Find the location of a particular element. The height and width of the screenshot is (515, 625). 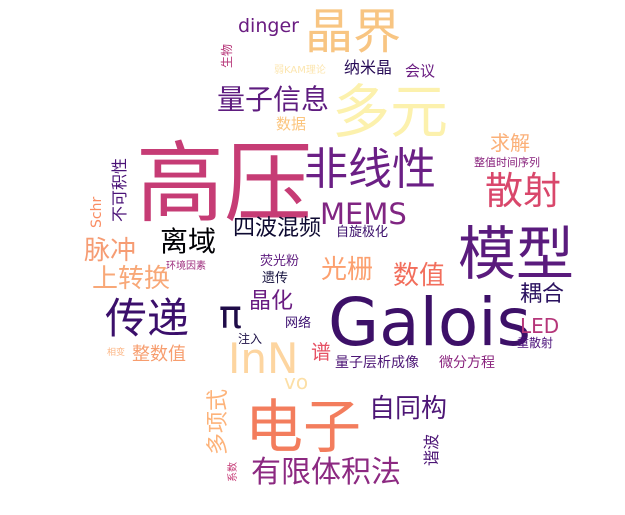

word-huanjingyinsu: 环境因素 is located at coordinates (186, 266).